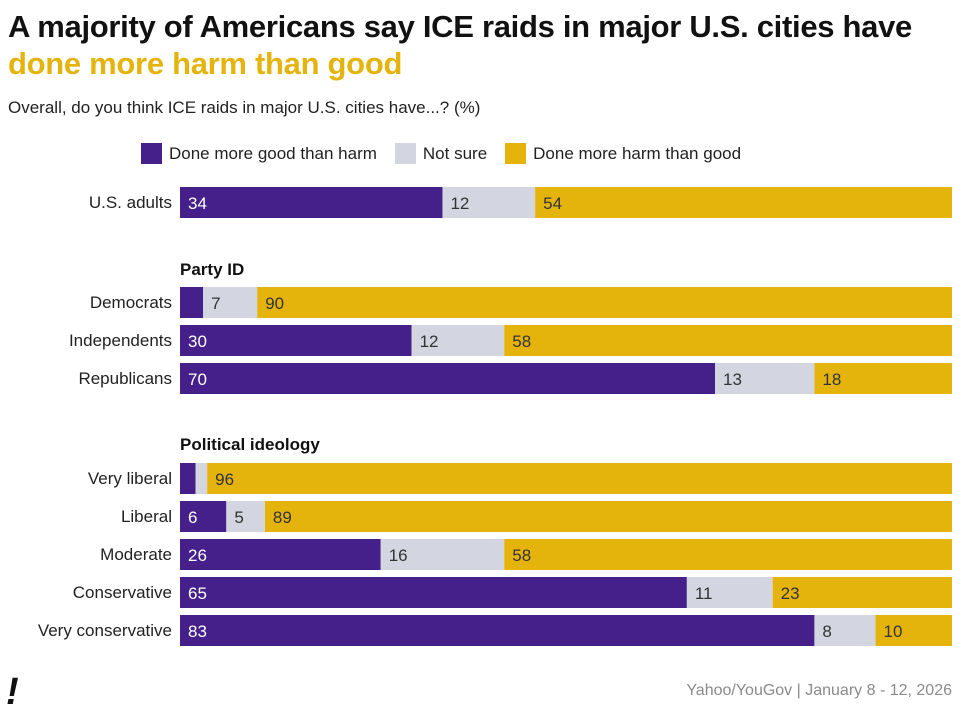 The width and height of the screenshot is (960, 717). I want to click on legend-swatch-good, so click(151, 153).